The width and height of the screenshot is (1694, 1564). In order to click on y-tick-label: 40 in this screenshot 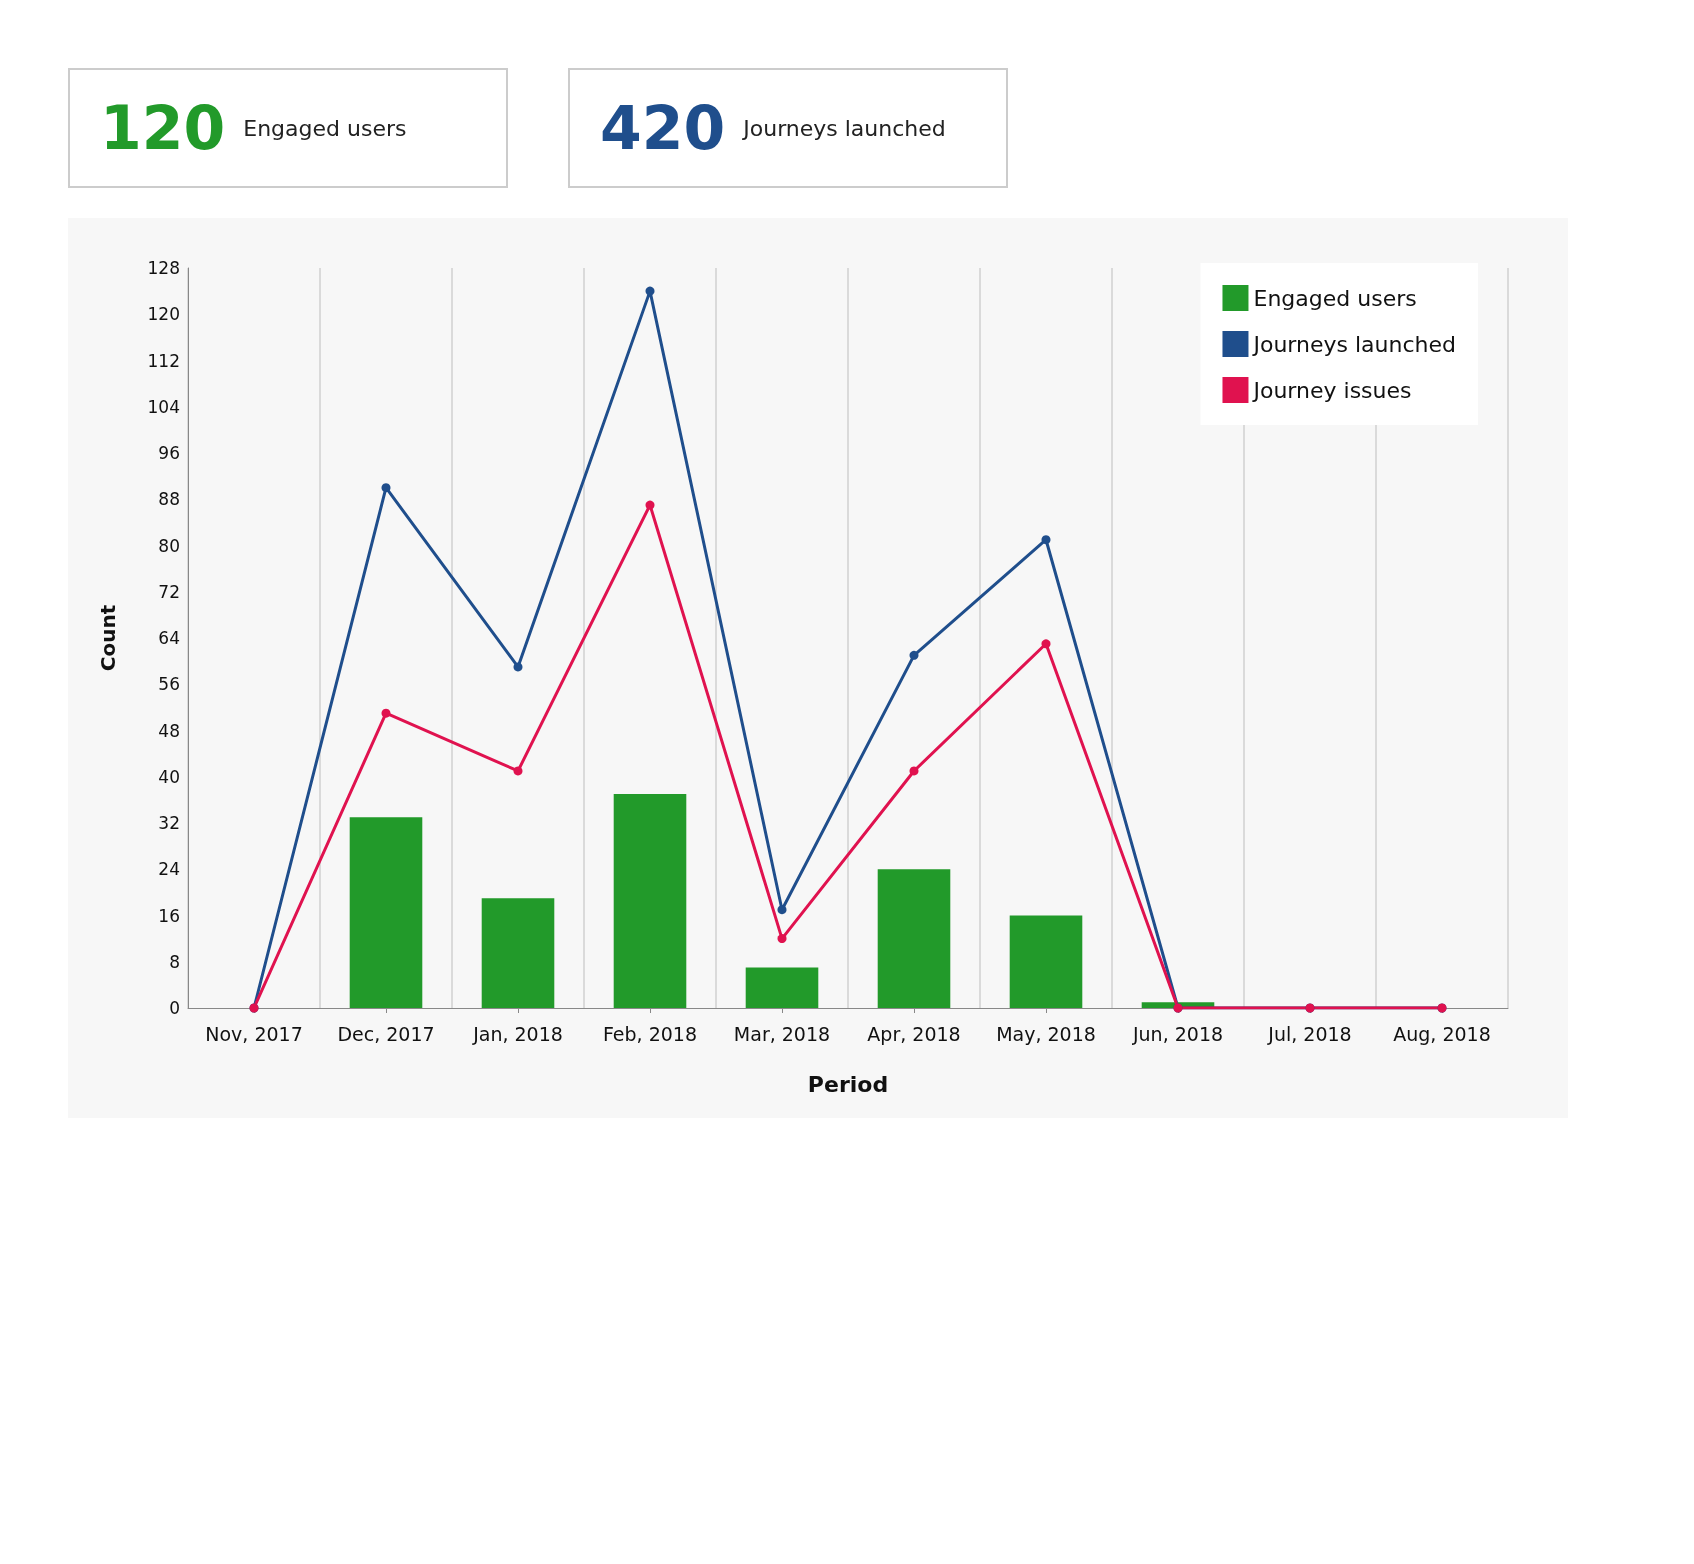, I will do `click(169, 776)`.